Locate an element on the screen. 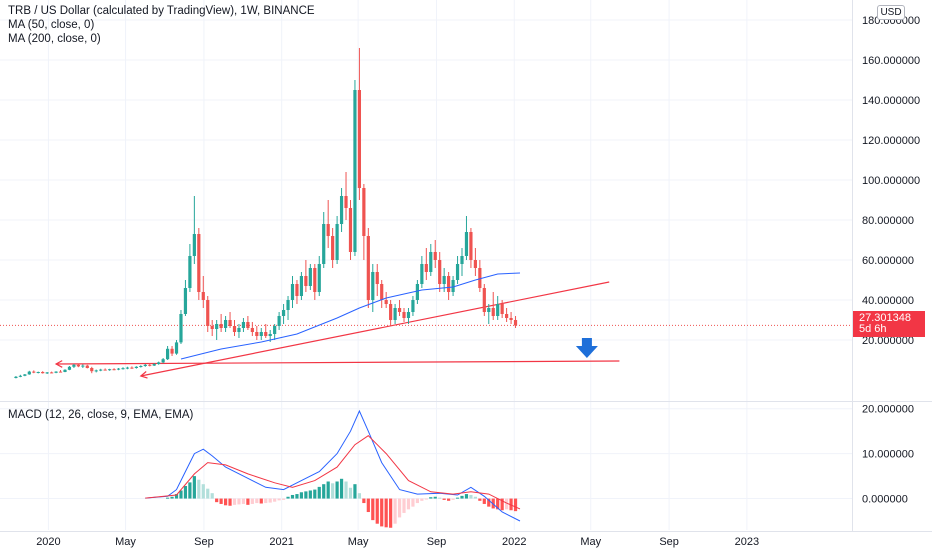 The image size is (932, 550). y-tick-label: 180.000000 is located at coordinates (891, 21).